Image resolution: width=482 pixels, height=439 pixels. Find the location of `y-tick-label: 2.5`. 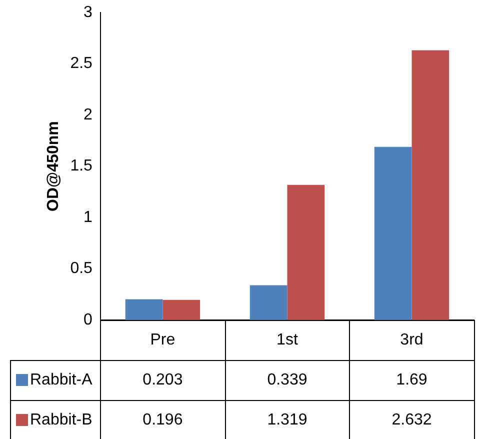

y-tick-label: 2.5 is located at coordinates (81, 63).